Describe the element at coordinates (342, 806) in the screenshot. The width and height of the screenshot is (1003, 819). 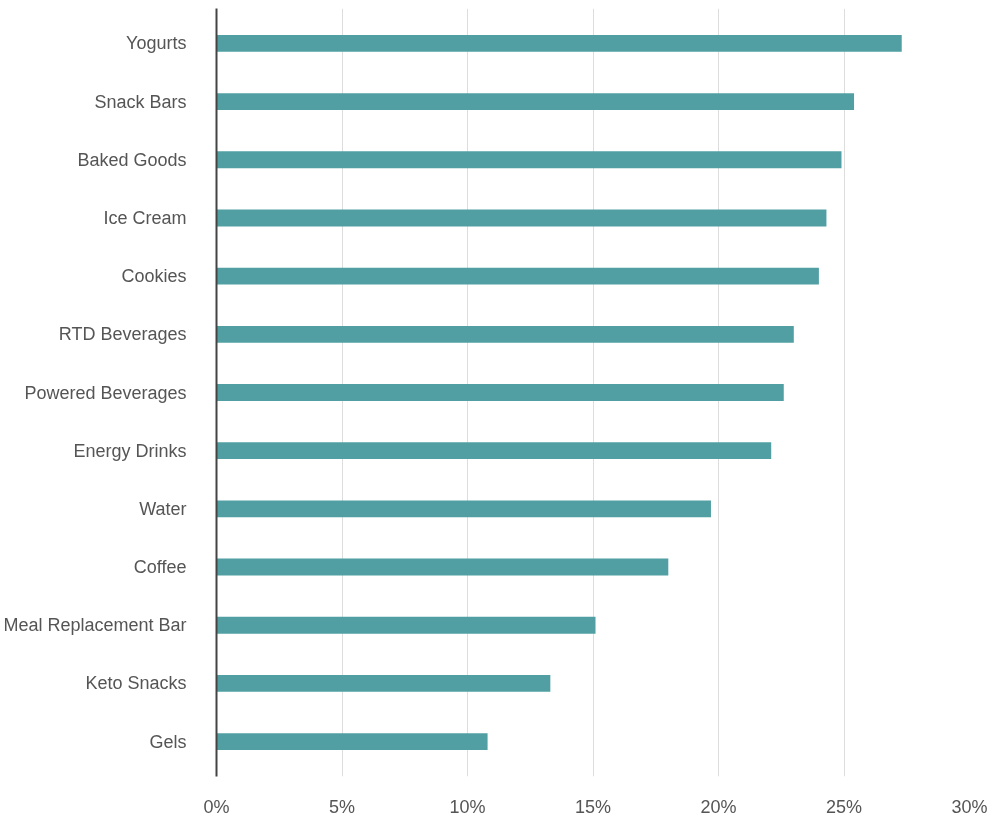
I see `x-tick-label: 5%` at that location.